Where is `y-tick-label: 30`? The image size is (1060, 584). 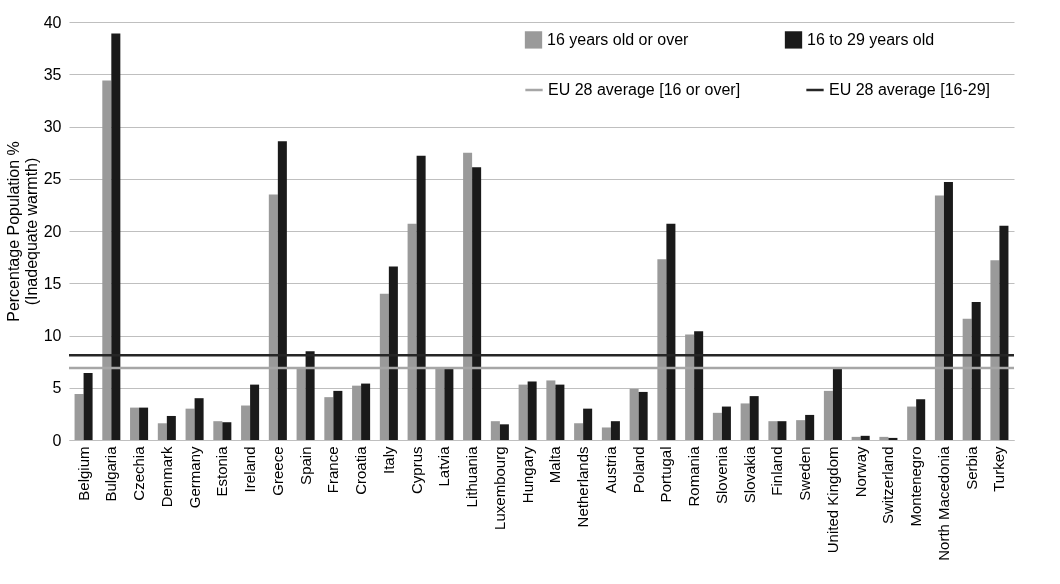
y-tick-label: 30 is located at coordinates (52, 126).